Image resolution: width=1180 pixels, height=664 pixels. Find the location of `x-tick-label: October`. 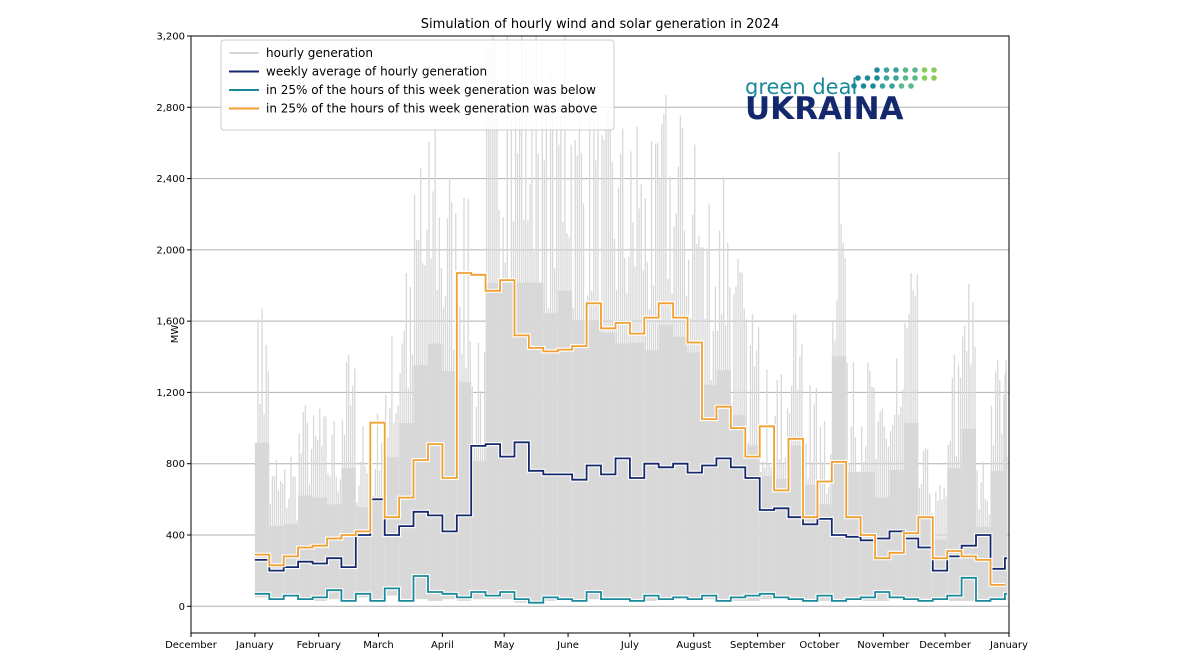

x-tick-label: October is located at coordinates (819, 645).